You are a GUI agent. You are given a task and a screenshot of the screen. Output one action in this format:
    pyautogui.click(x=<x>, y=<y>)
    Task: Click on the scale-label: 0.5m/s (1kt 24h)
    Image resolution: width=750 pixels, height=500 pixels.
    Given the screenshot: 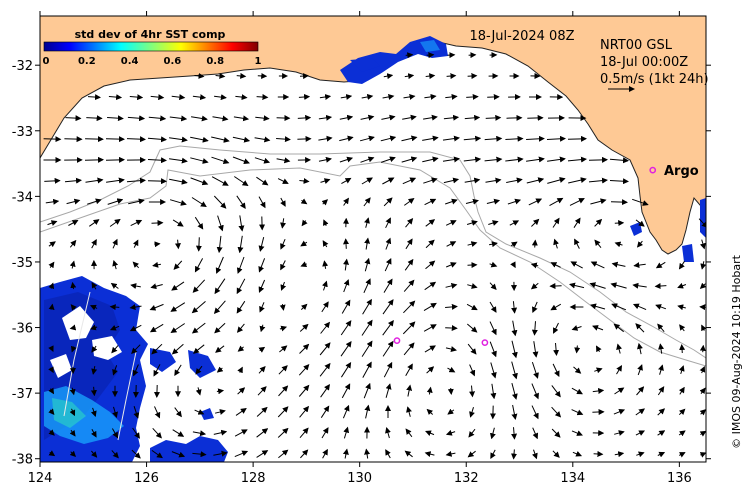 What is the action you would take?
    pyautogui.click(x=654, y=79)
    